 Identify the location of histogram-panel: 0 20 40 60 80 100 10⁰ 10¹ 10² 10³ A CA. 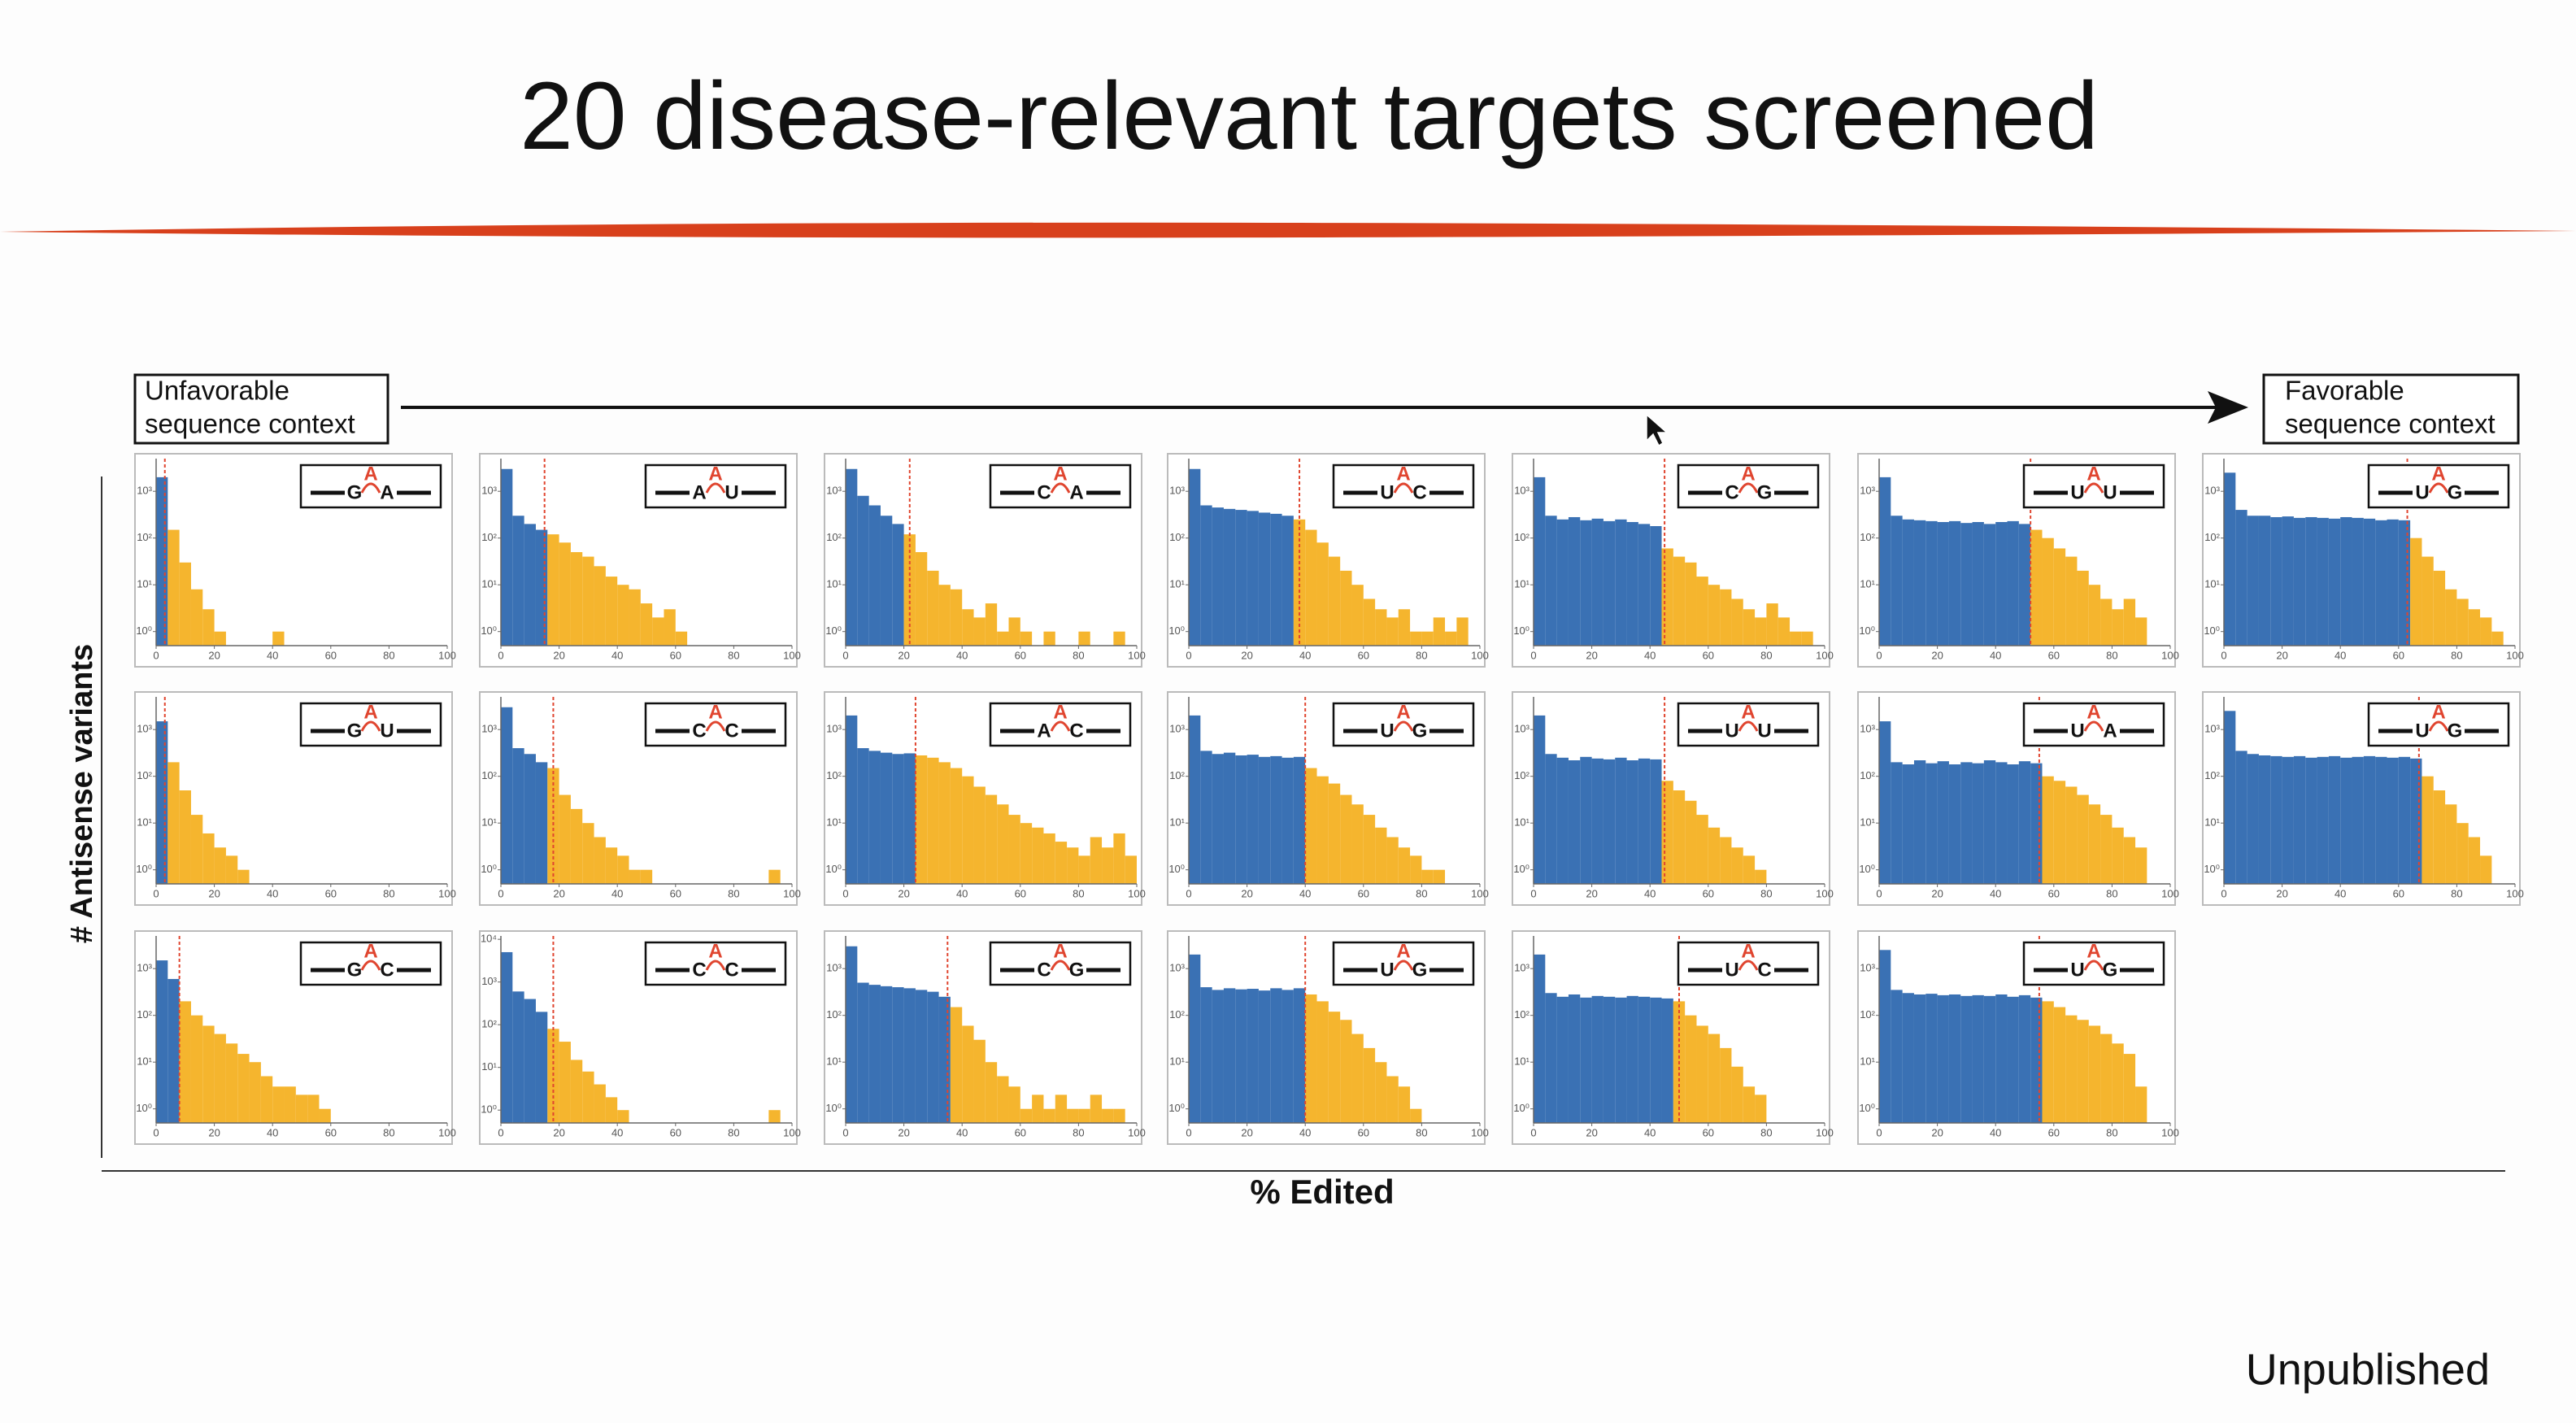
(985, 798).